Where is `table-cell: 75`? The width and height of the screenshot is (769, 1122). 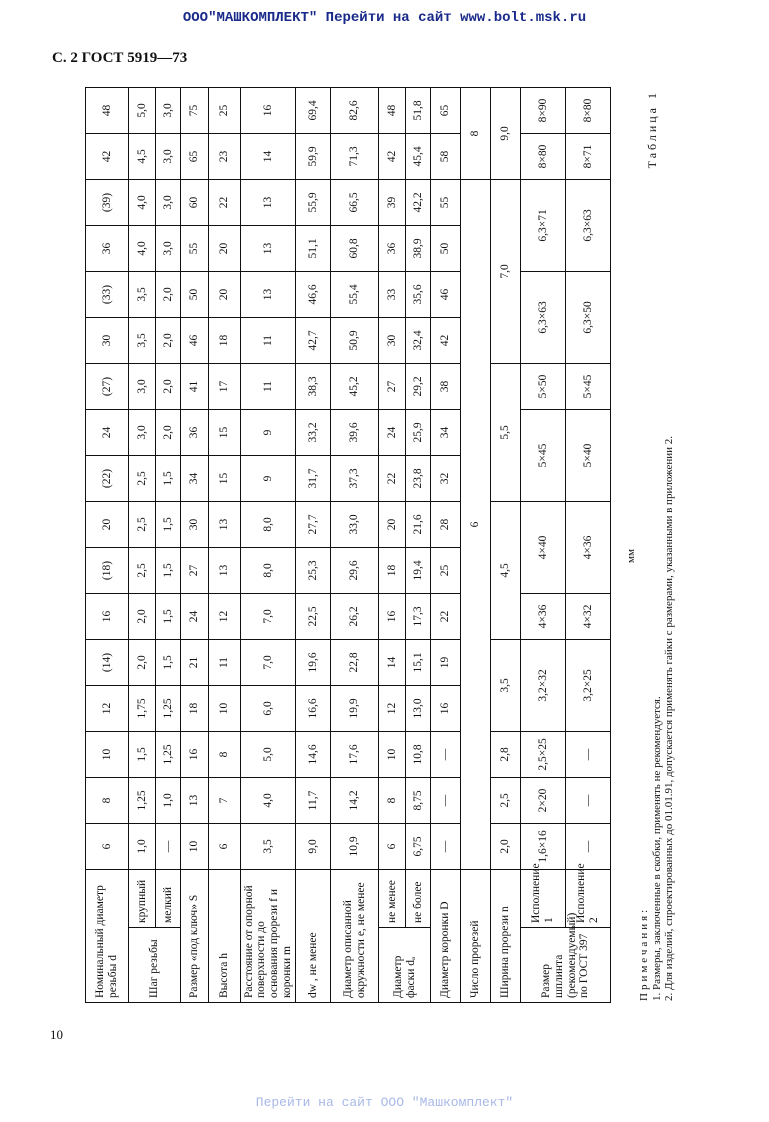
table-cell: 75 is located at coordinates (194, 110).